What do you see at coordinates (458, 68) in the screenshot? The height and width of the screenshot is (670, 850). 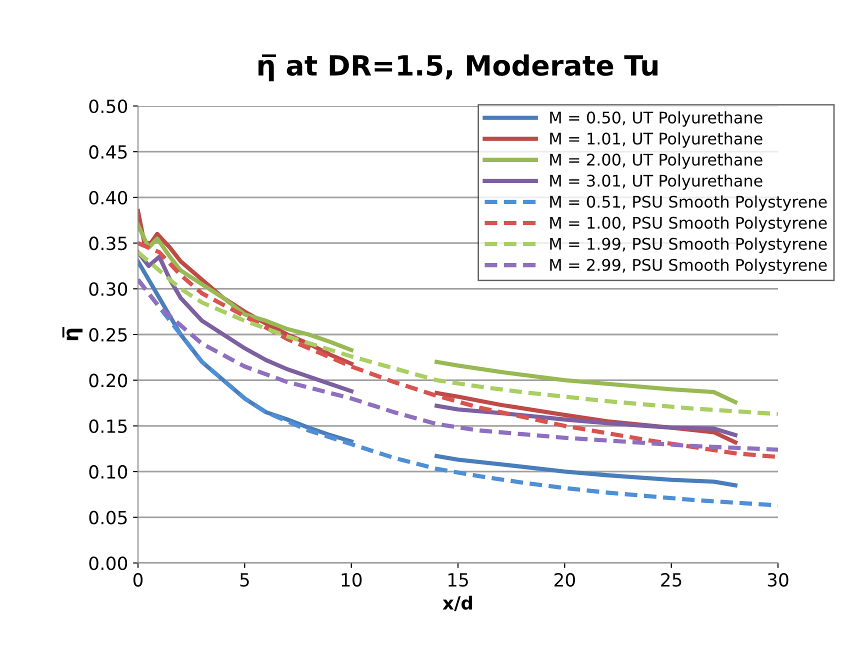 I see `chart-title: η̅ at DR=1.5, Moderate Tu` at bounding box center [458, 68].